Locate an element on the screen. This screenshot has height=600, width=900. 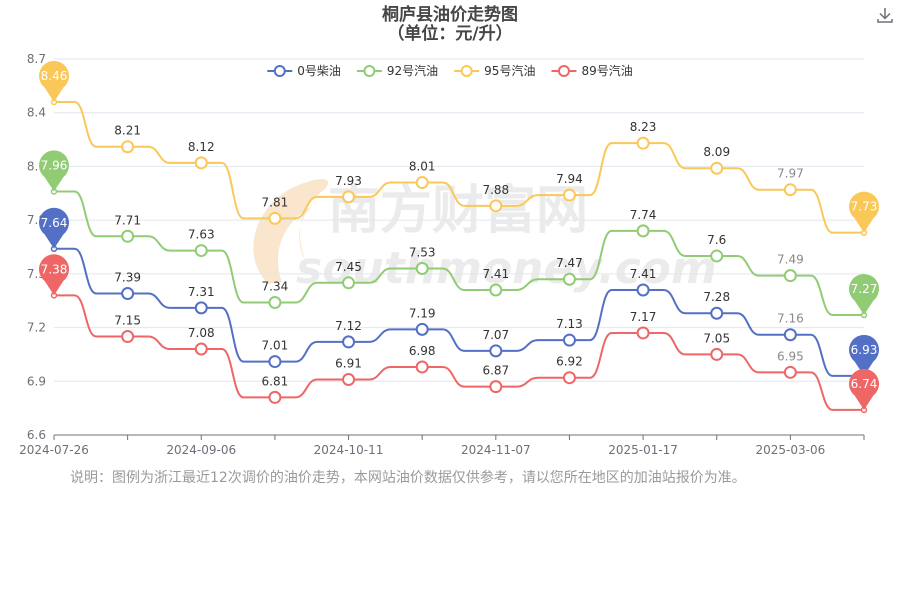
data-label: 8.12 is located at coordinates (201, 147).